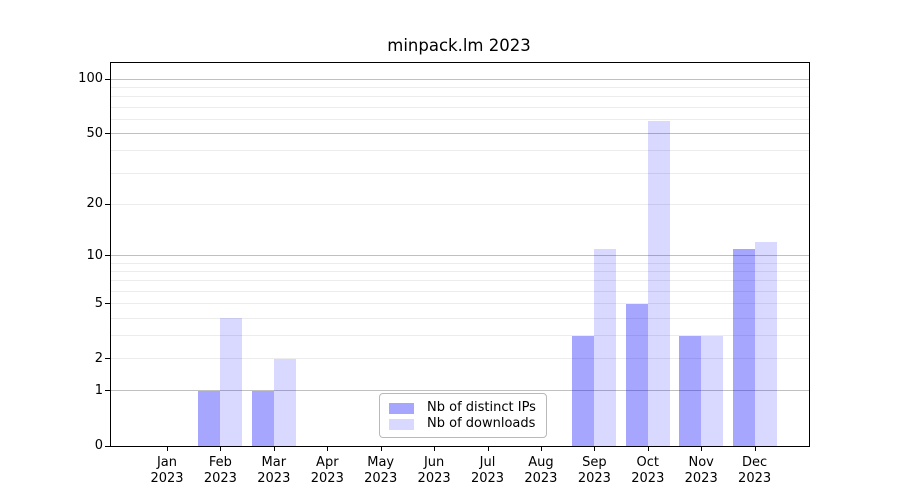  I want to click on bar-mar-distinct-ips, so click(262, 418).